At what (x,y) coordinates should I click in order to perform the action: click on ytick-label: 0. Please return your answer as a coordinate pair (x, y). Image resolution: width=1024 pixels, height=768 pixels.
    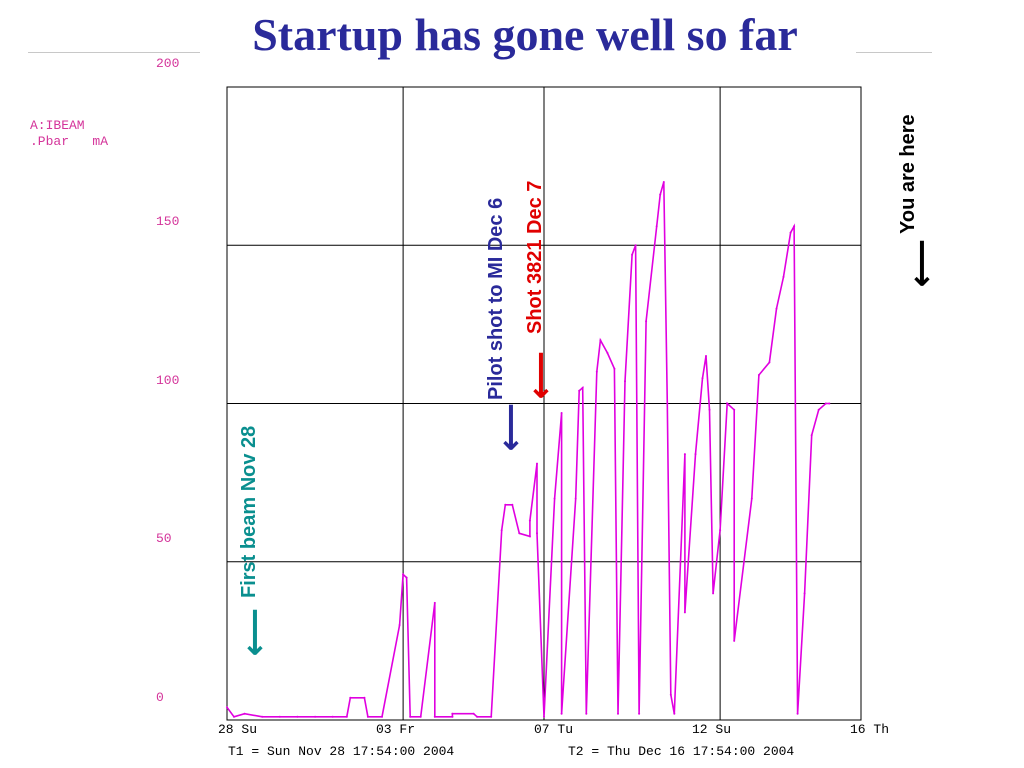
    Looking at the image, I should click on (160, 697).